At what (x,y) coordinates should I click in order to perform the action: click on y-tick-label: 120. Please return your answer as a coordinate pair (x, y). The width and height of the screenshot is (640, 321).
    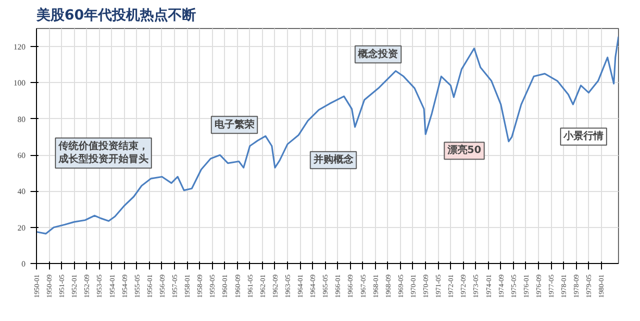
    Looking at the image, I should click on (20, 47).